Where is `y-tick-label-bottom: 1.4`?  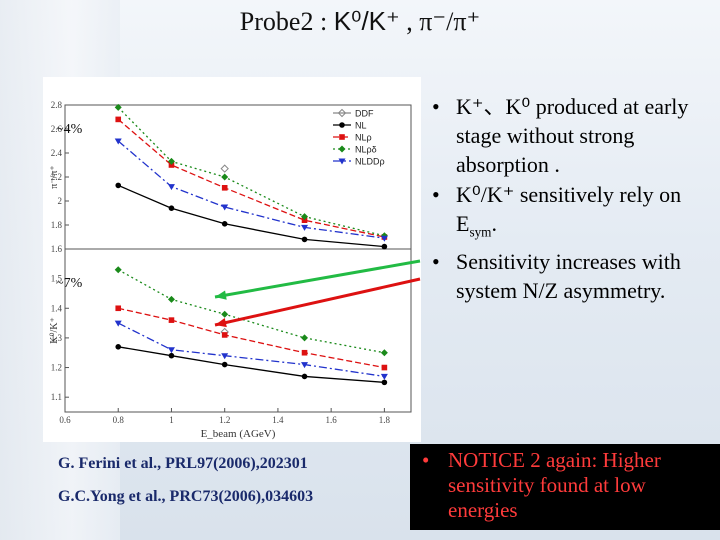
y-tick-label-bottom: 1.4 is located at coordinates (57, 308).